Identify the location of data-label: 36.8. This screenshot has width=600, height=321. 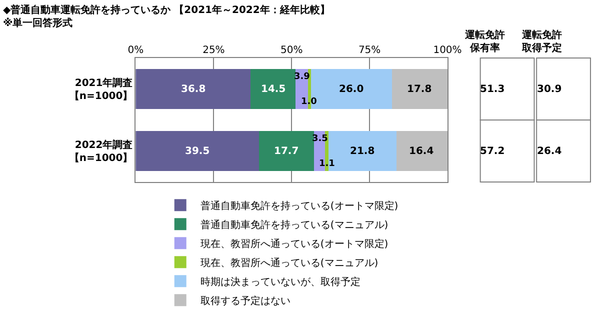
(193, 89).